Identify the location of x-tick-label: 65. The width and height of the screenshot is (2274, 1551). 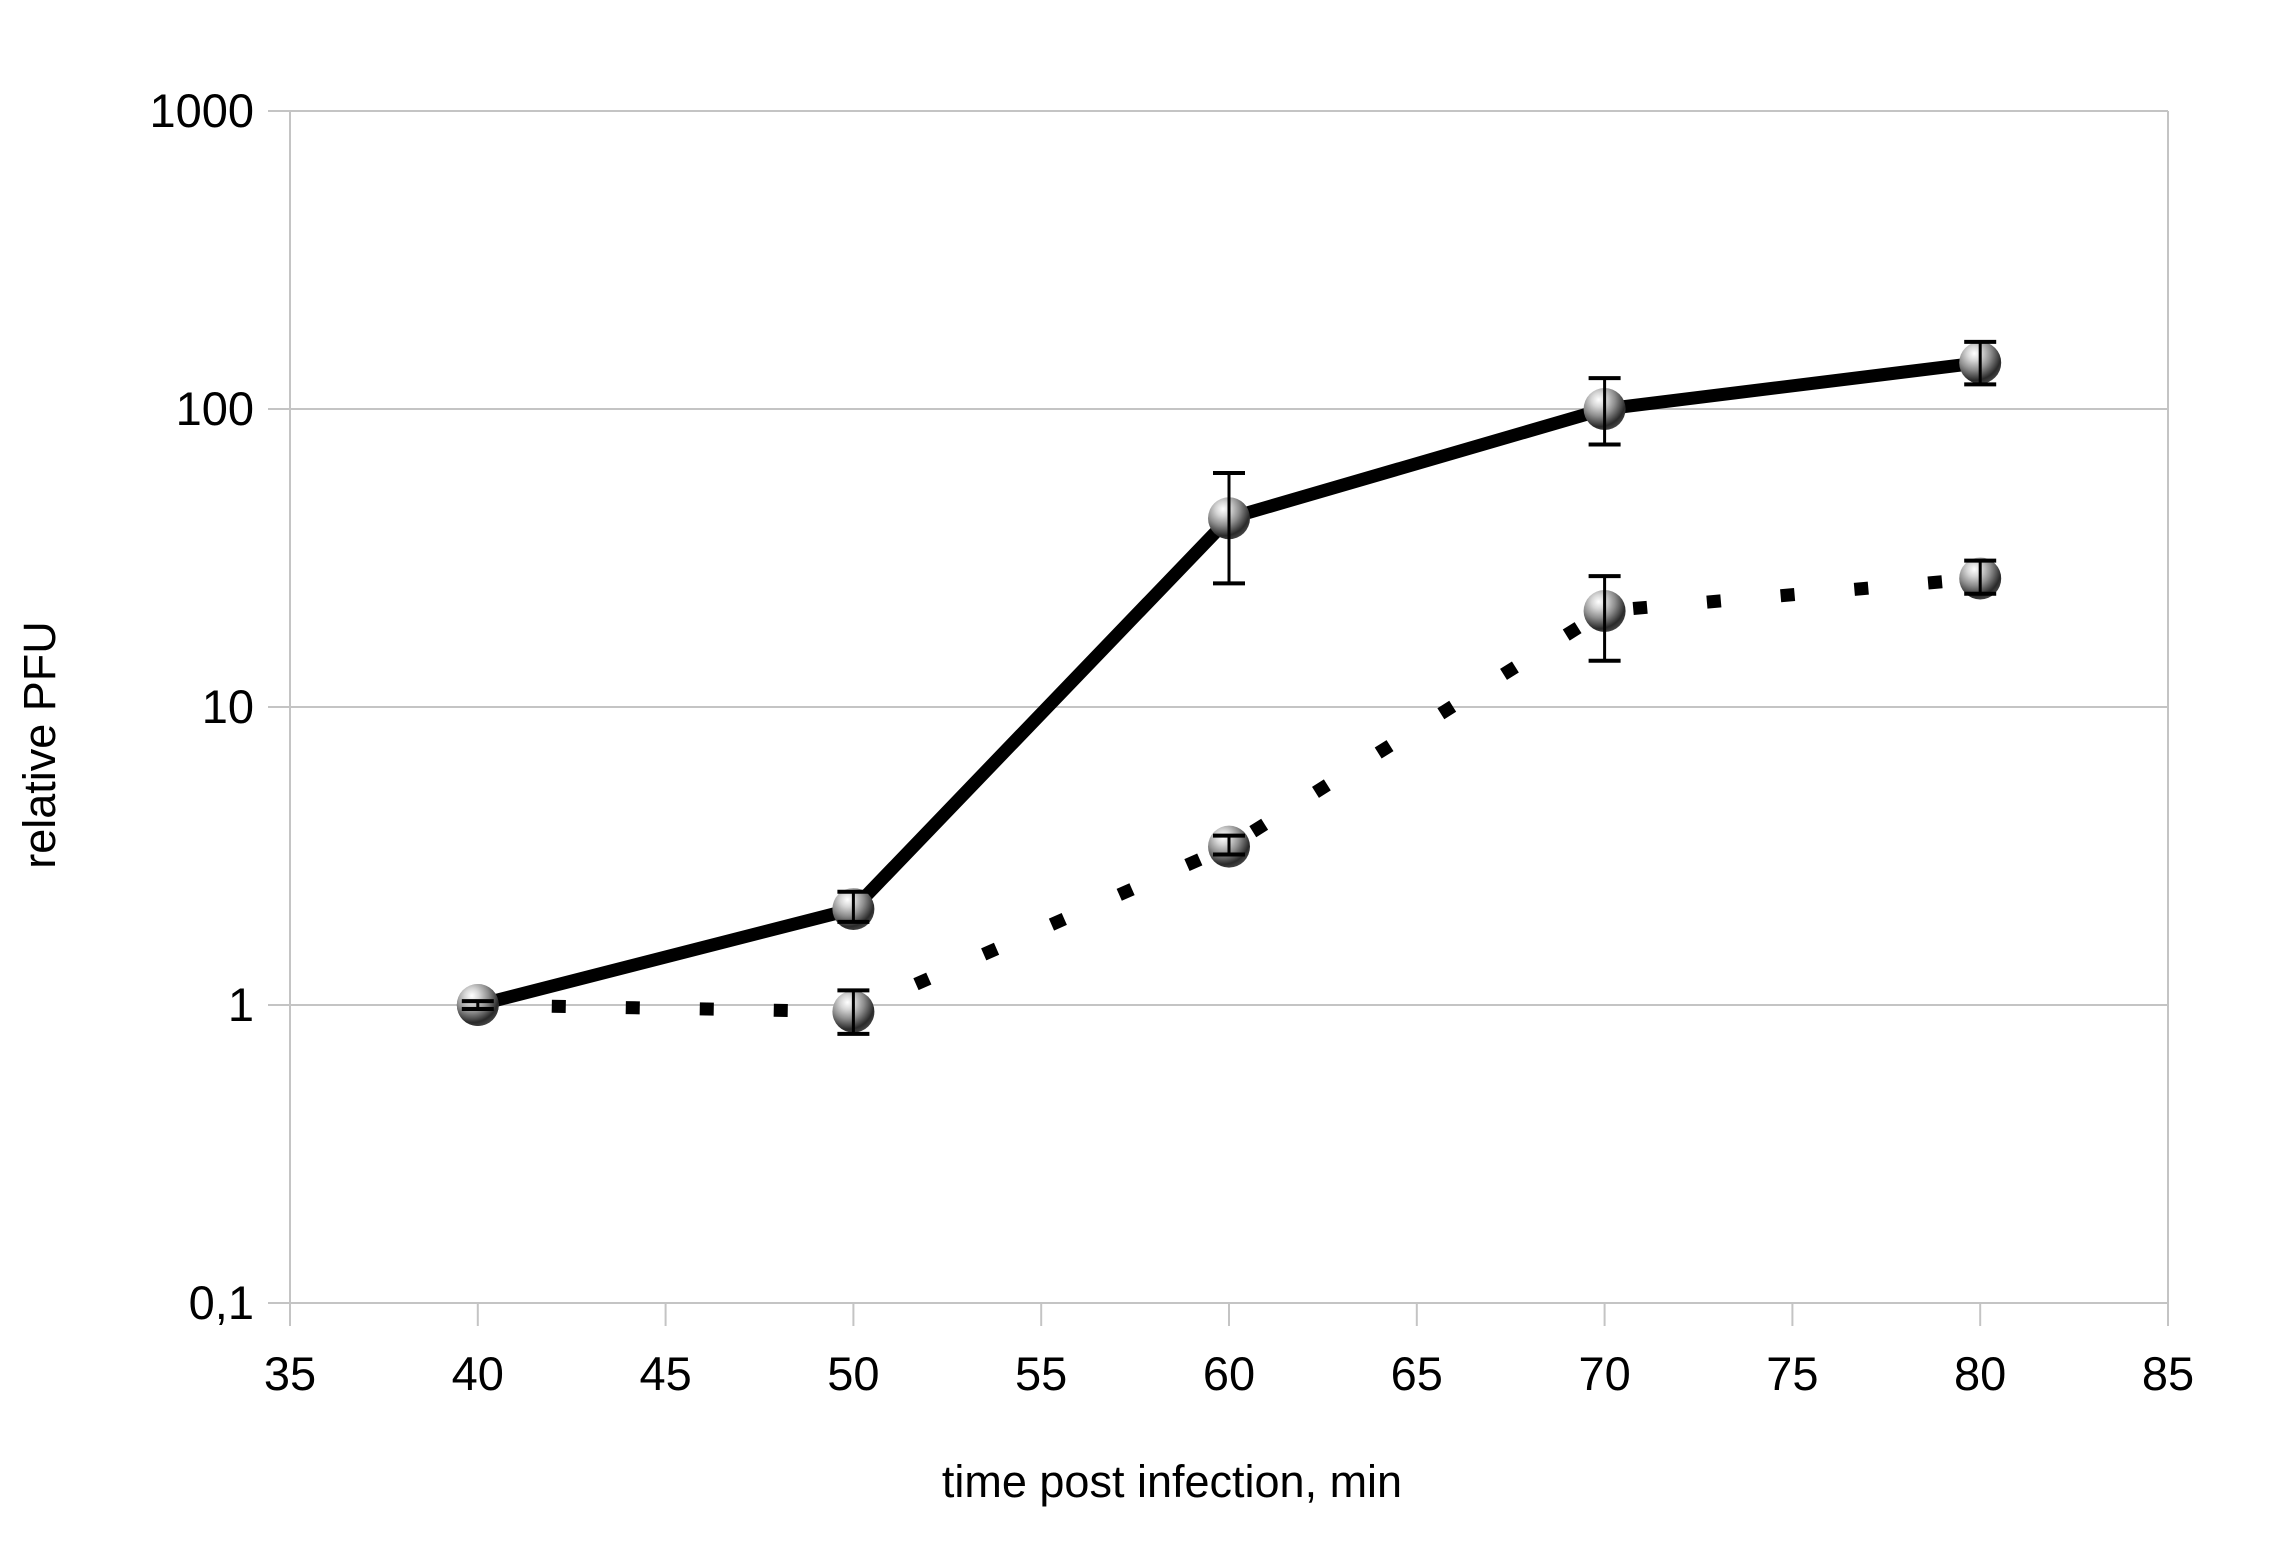
(1417, 1373).